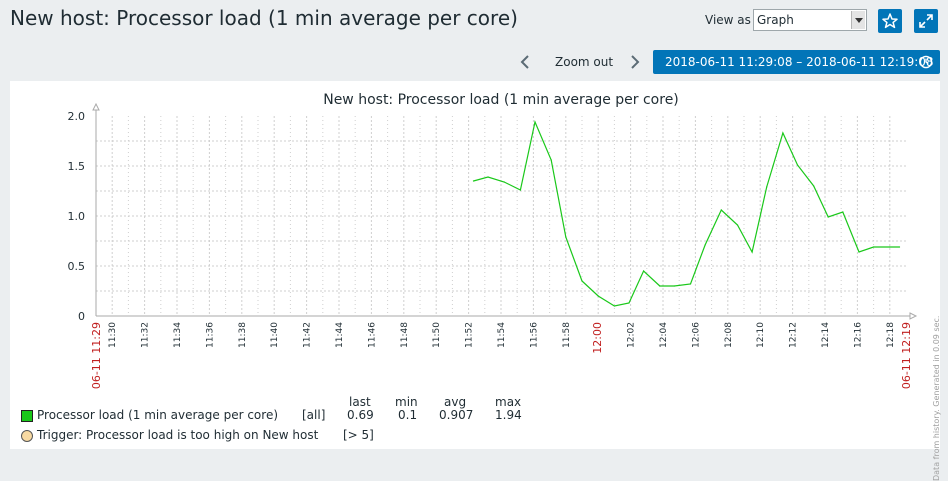  What do you see at coordinates (314, 415) in the screenshot?
I see `legend-series-function: [all]` at bounding box center [314, 415].